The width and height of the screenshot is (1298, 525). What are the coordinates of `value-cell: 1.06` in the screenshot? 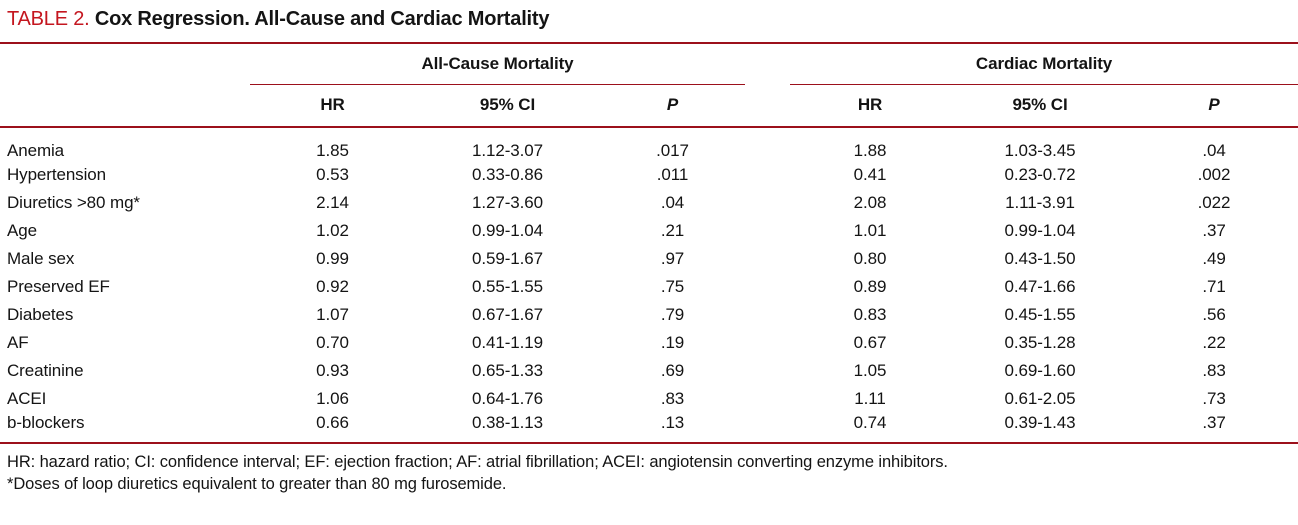 It's located at (332, 398).